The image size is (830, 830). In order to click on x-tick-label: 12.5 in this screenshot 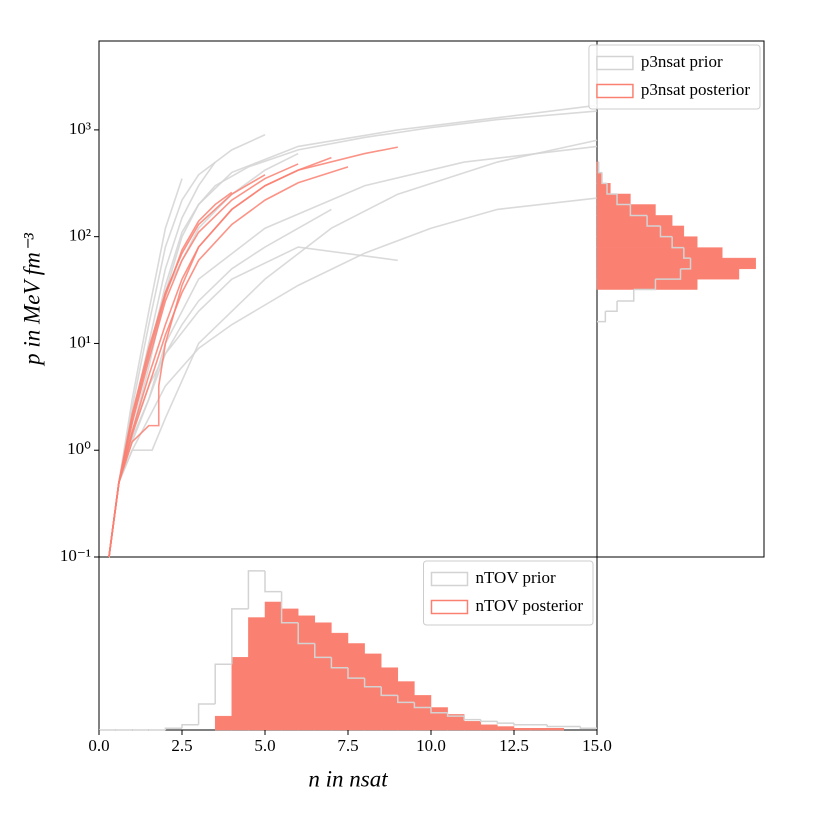, I will do `click(514, 745)`.